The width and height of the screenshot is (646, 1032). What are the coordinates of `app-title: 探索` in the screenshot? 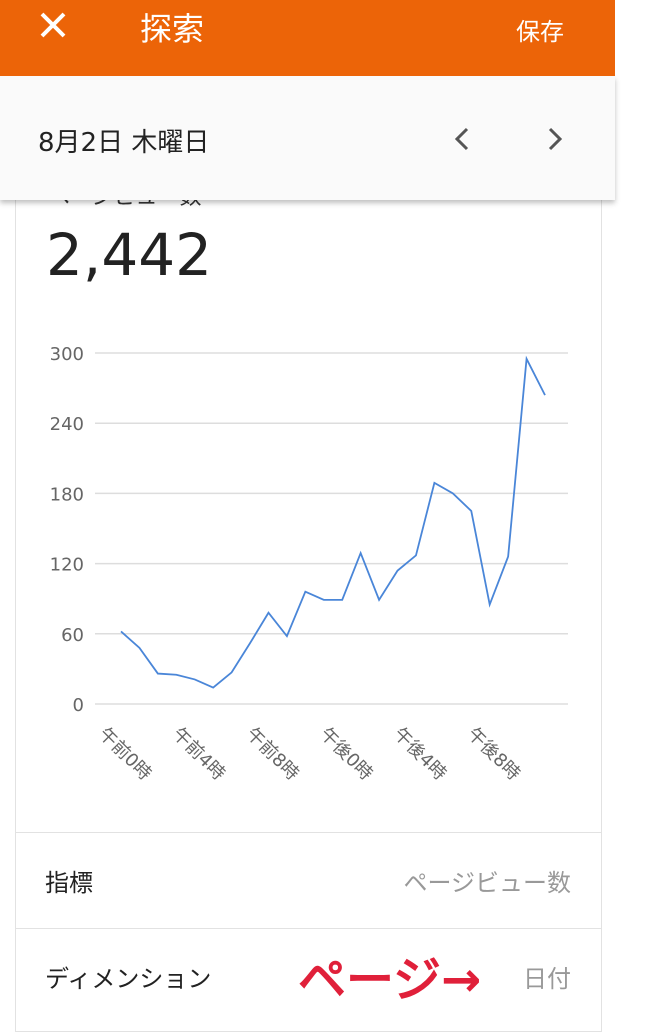 It's located at (172, 29).